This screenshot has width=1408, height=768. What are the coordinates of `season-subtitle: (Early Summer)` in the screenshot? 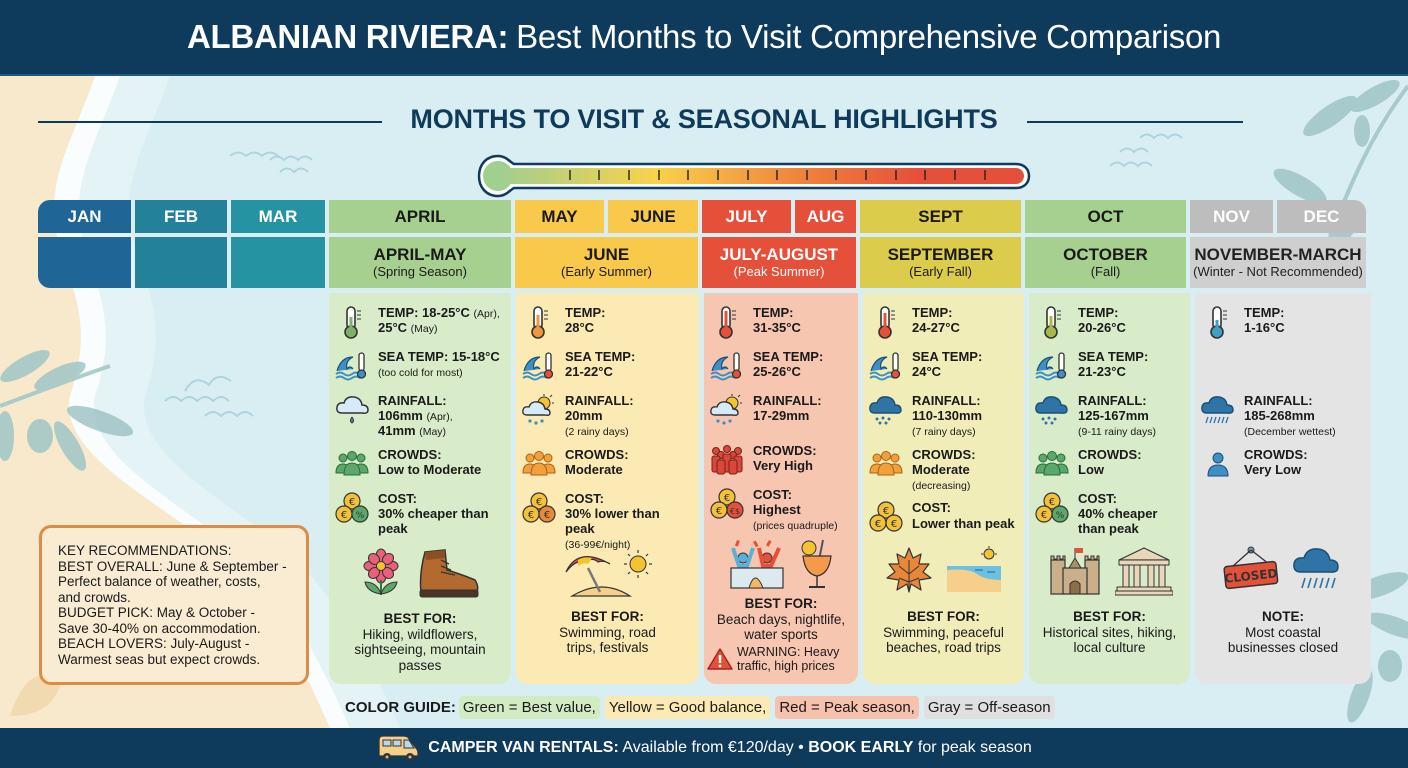 It's located at (606, 271).